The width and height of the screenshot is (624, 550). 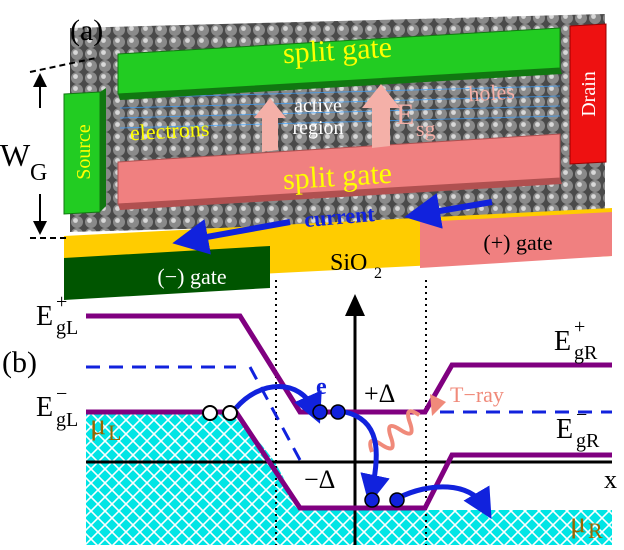 I want to click on graphene-lines, so click(x=340, y=107).